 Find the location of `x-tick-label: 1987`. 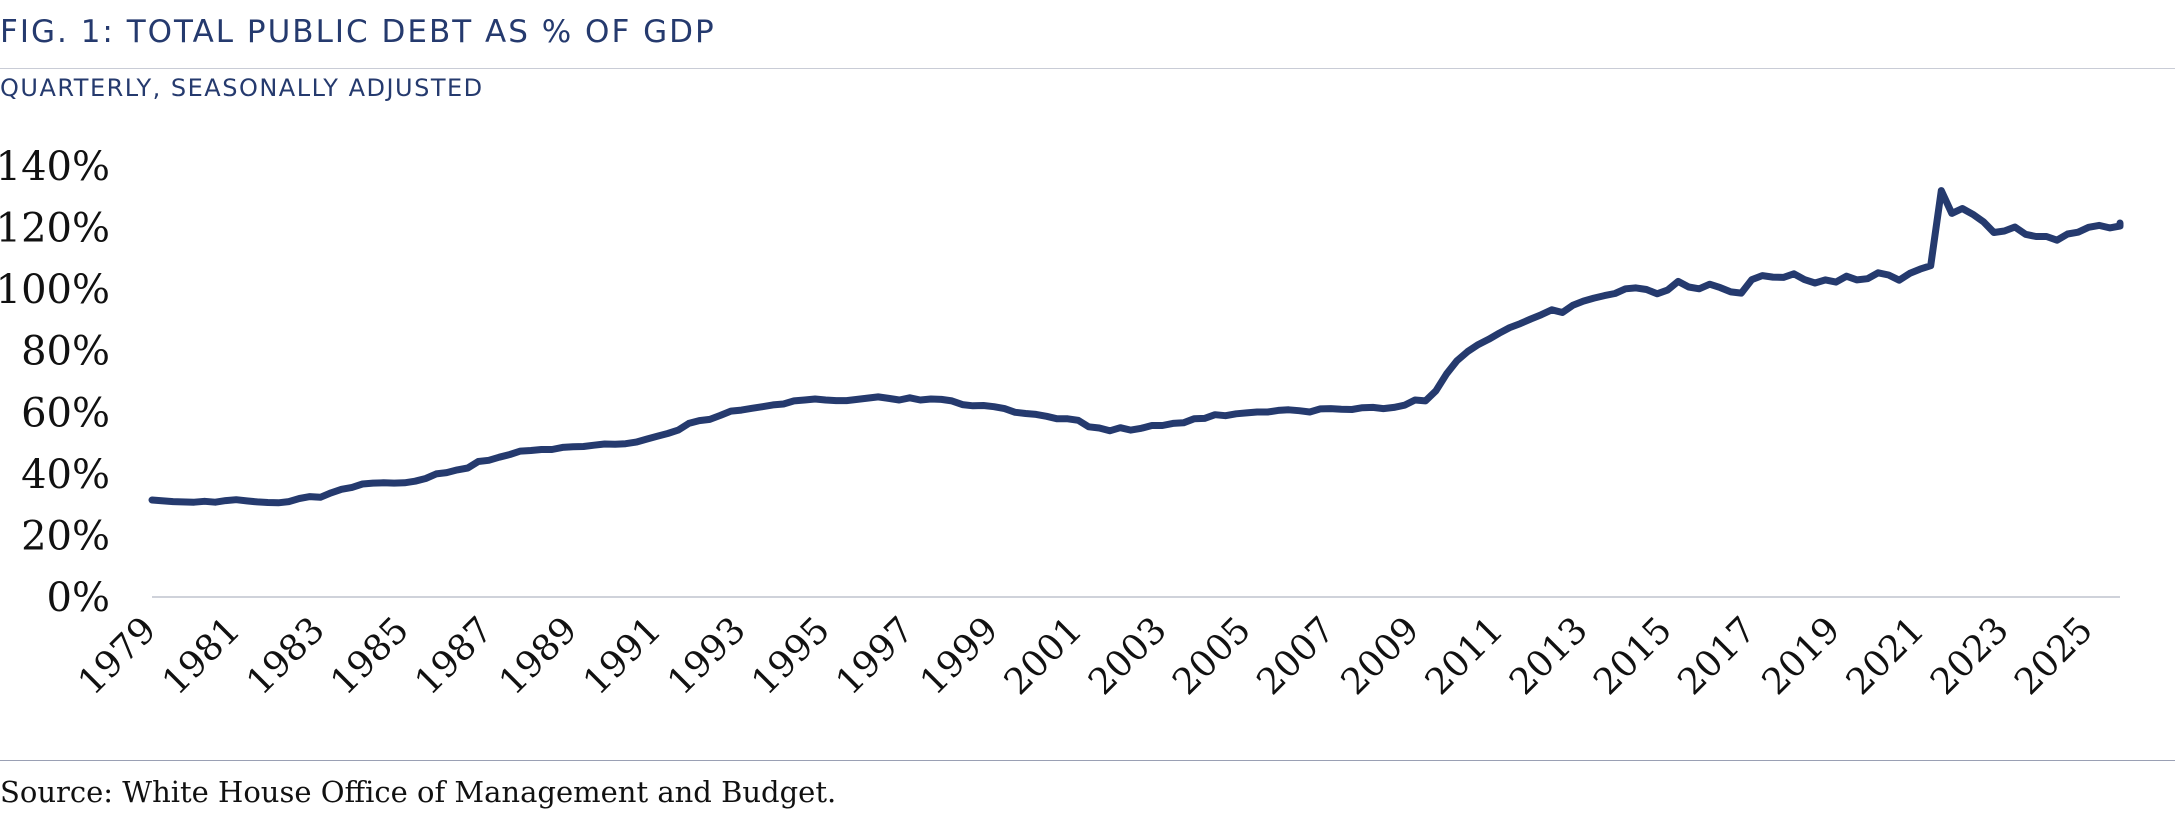

x-tick-label: 1987 is located at coordinates (454, 656).